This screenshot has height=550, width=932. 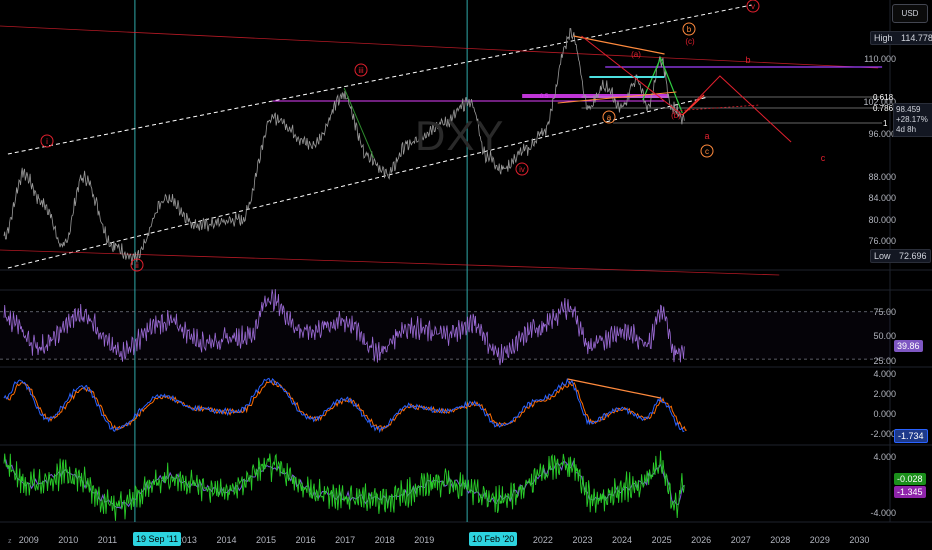 I want to click on macd-tick: 4.000, so click(x=884, y=374).